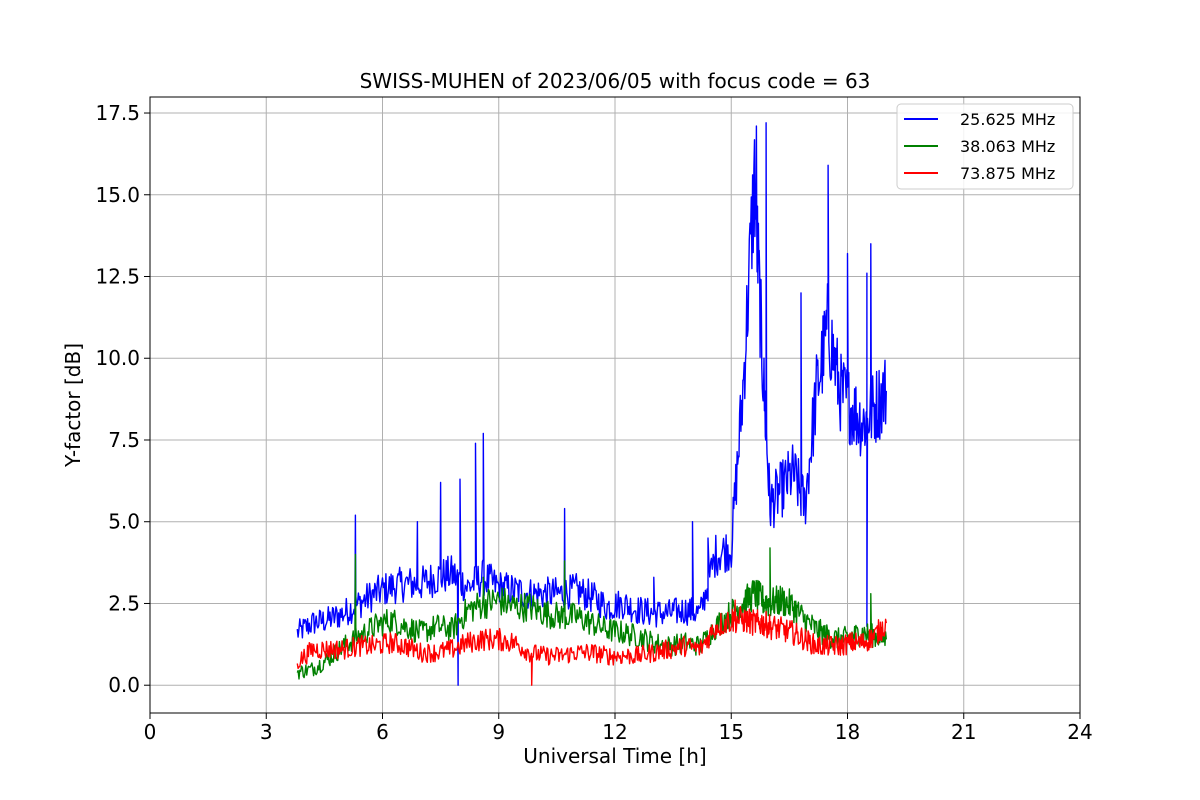  I want to click on y-tick-label: 17.5, so click(117, 113).